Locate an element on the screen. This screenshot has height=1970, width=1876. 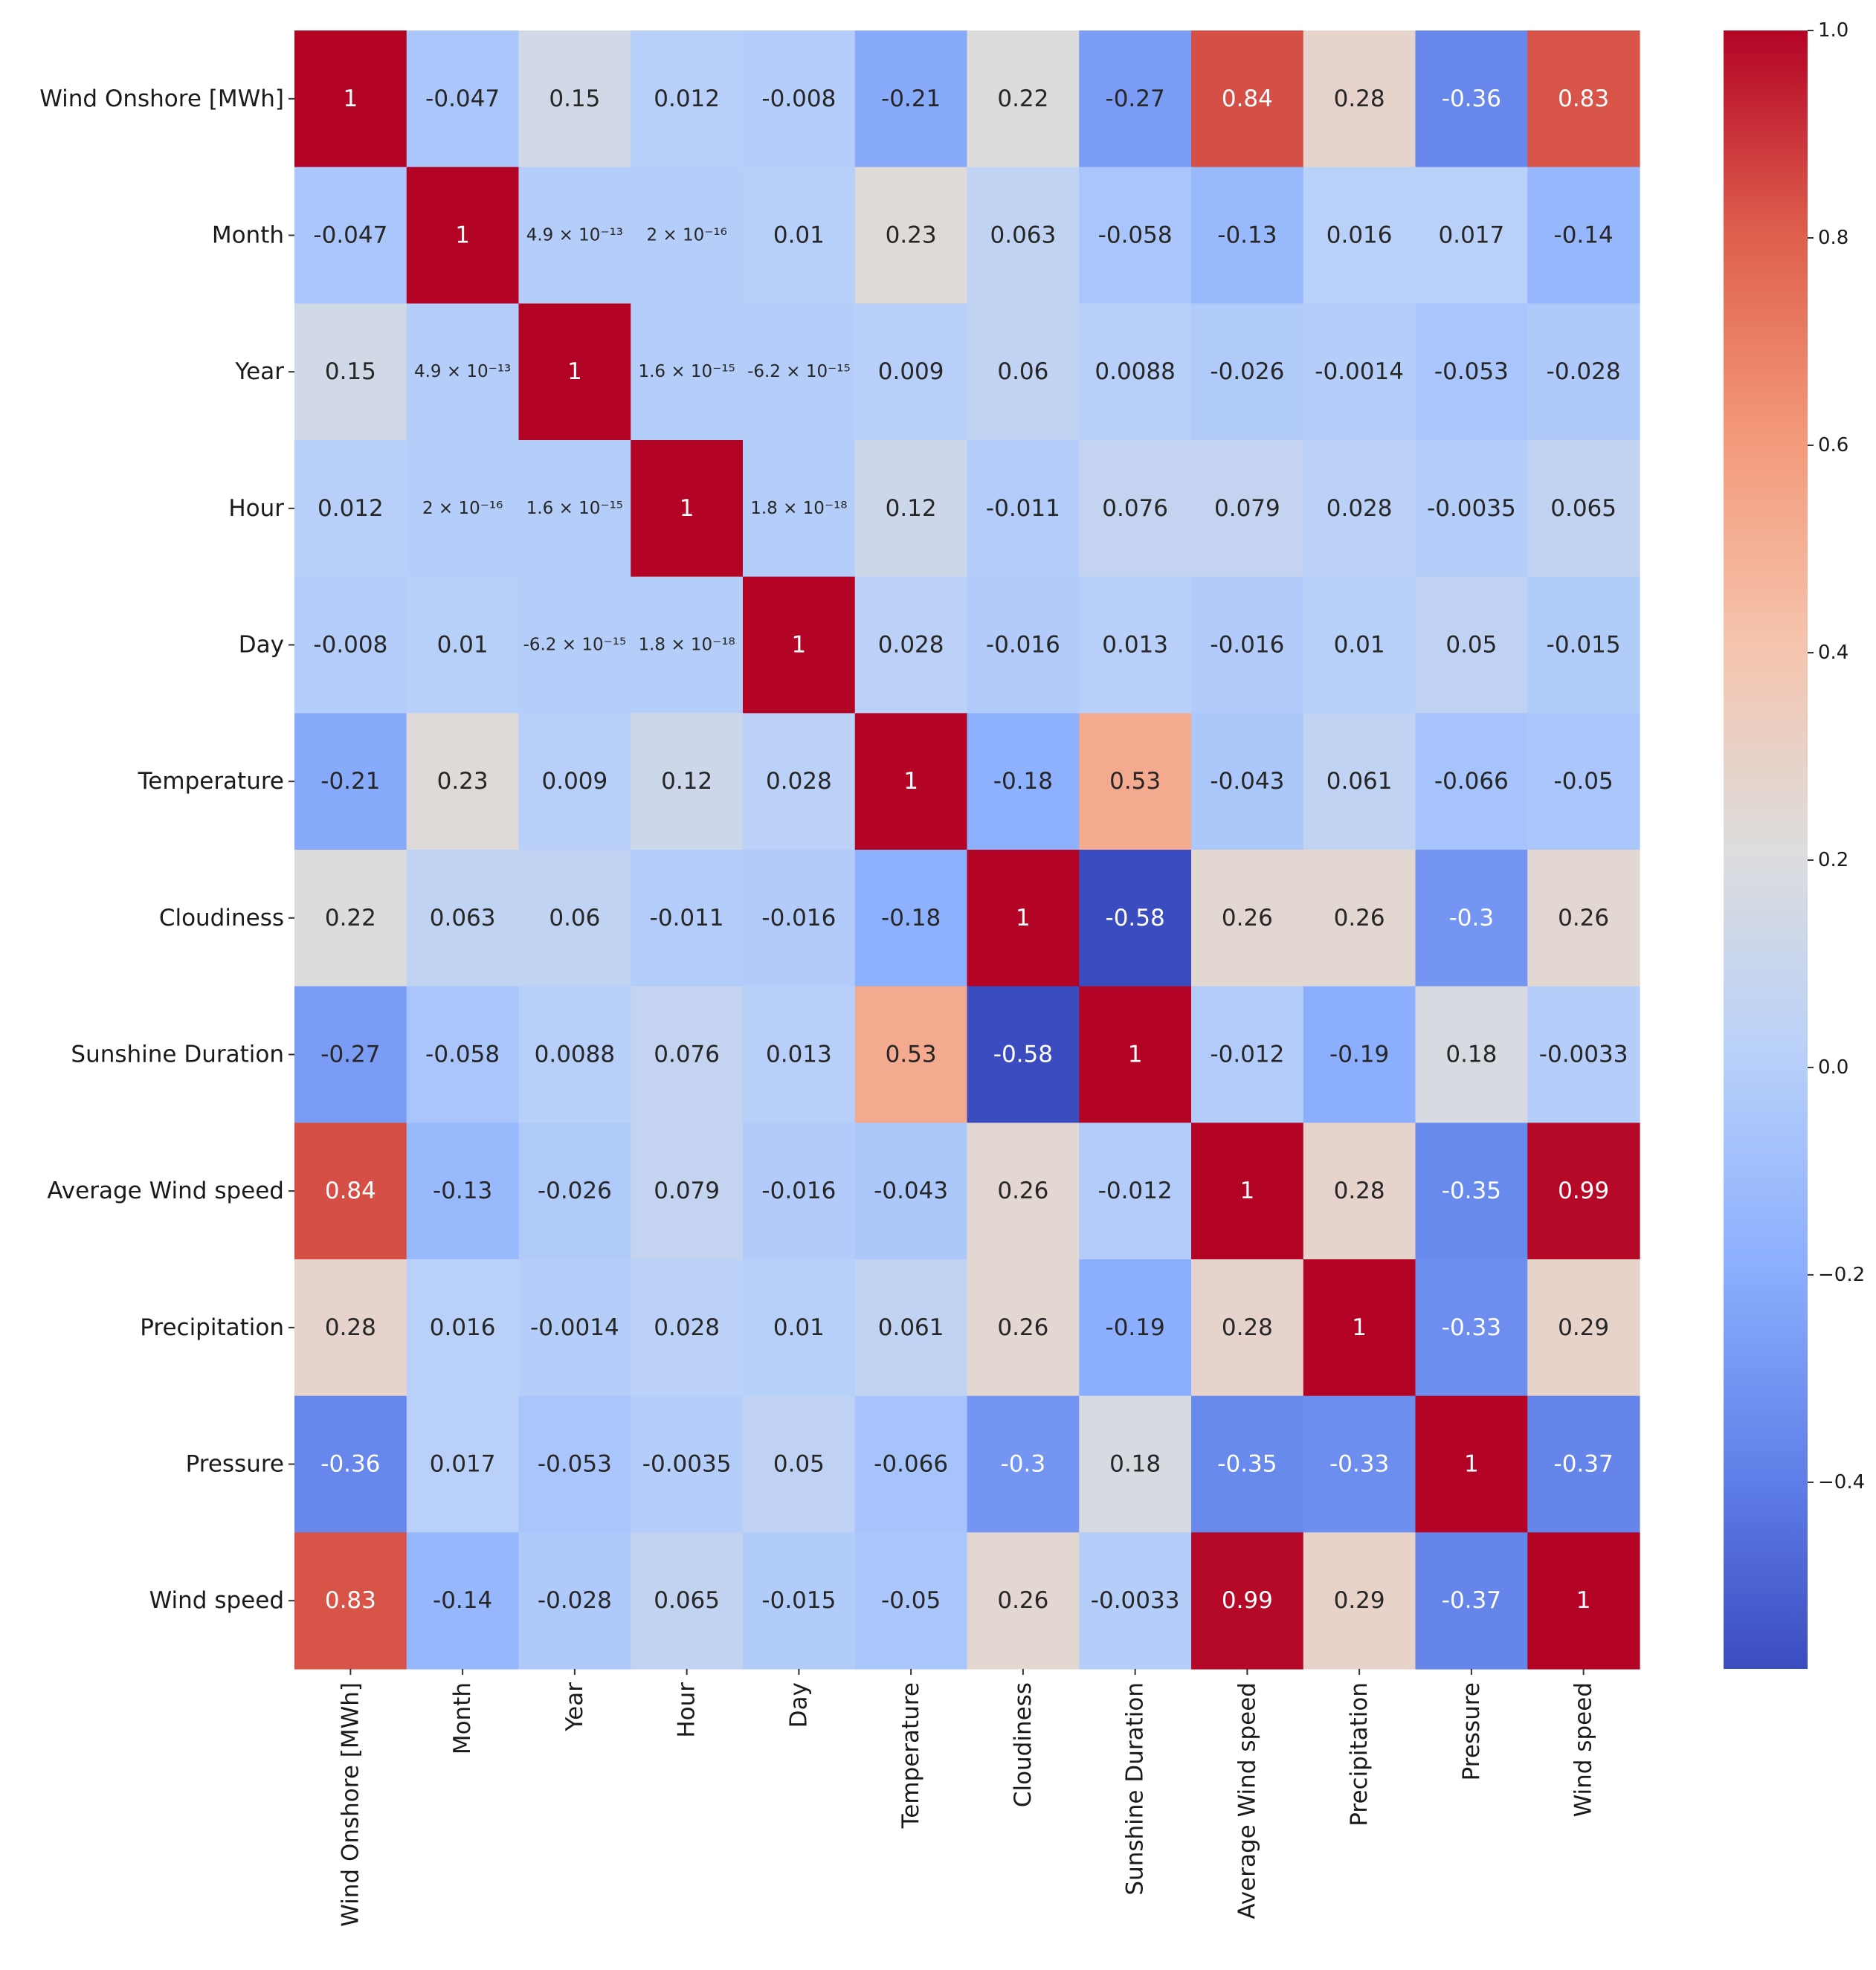
cell-annotation: -0.27 is located at coordinates (350, 1054).